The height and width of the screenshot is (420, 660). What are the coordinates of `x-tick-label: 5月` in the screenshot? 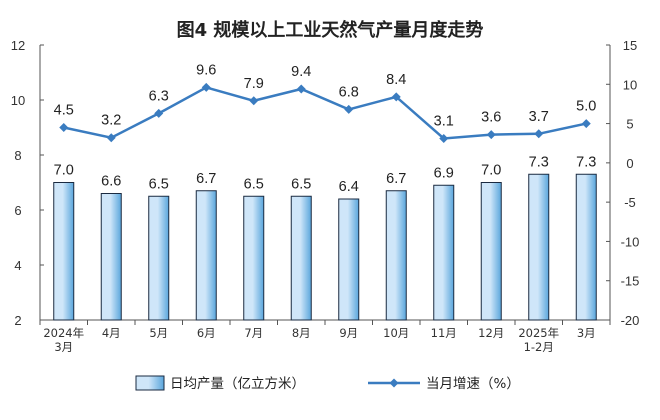 It's located at (158, 333).